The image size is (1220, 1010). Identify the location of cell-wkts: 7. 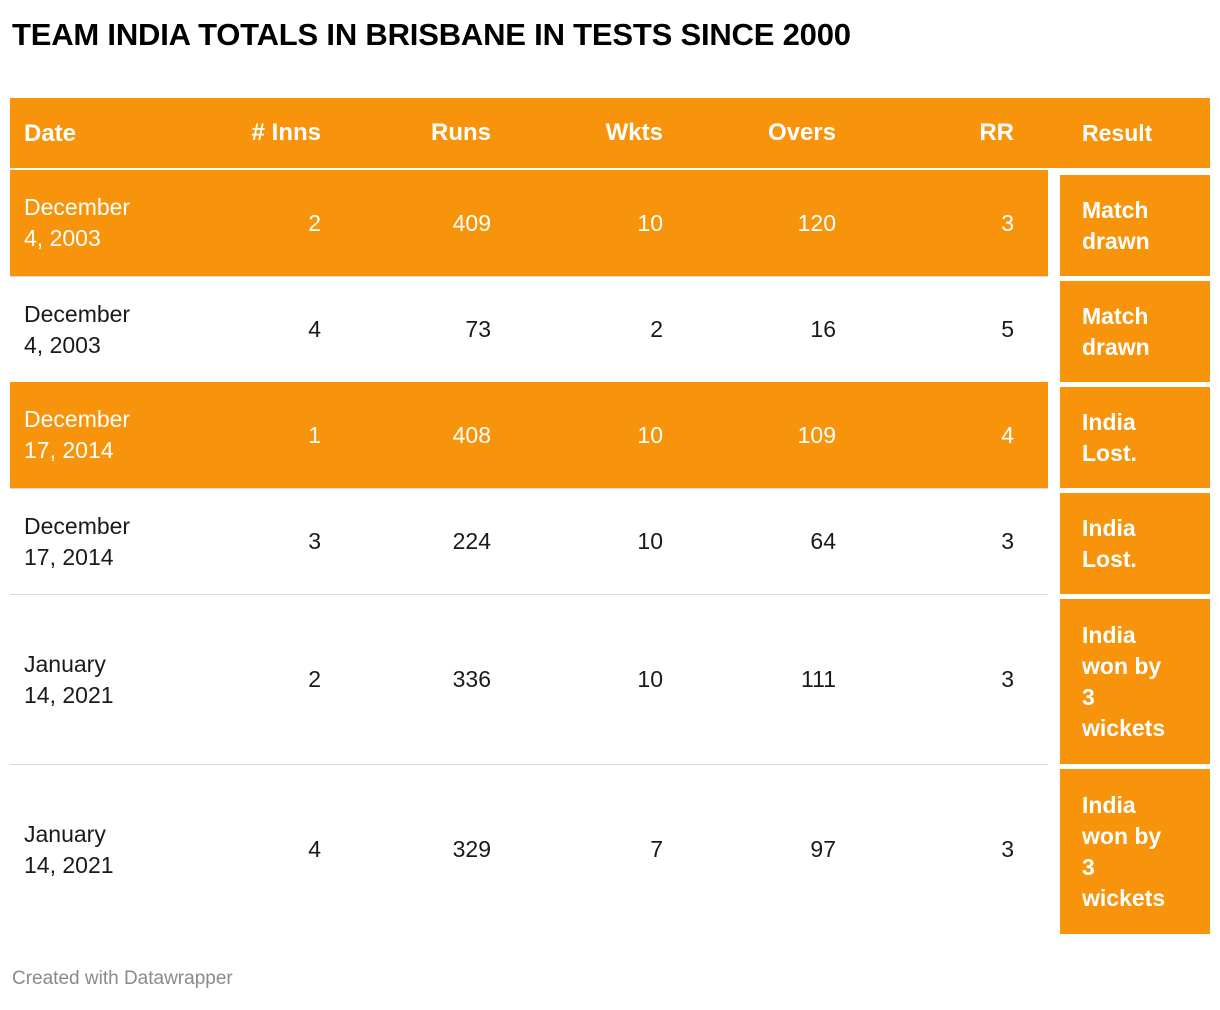
(611, 849).